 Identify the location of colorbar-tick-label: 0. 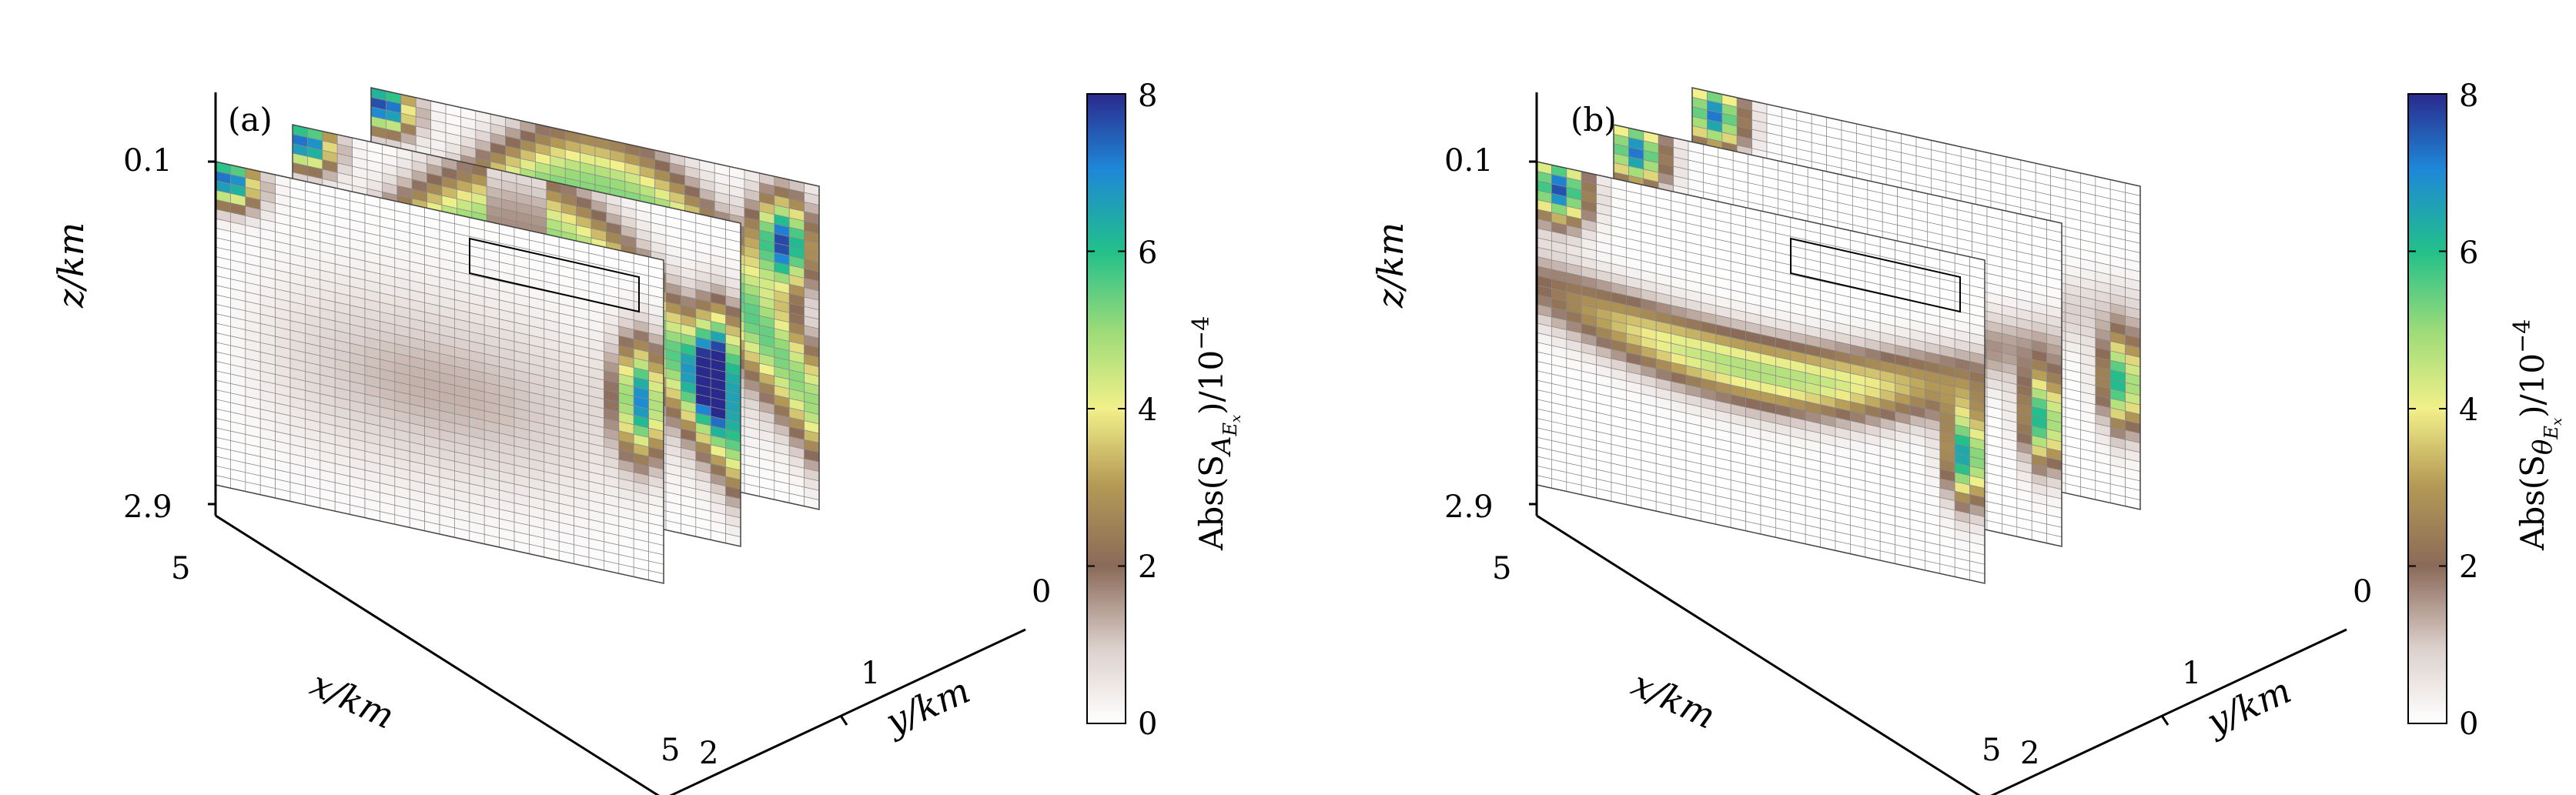
(1148, 724).